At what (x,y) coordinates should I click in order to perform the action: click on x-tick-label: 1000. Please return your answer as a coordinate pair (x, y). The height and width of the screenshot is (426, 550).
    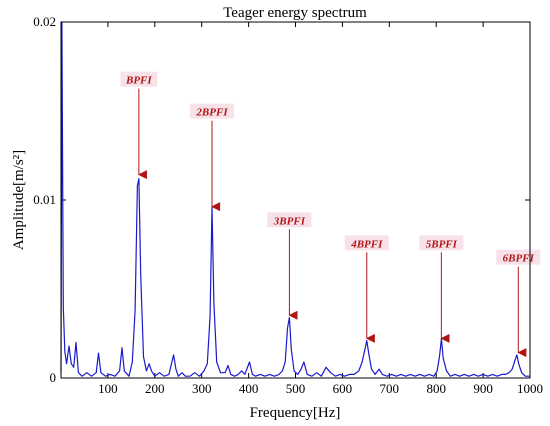
    Looking at the image, I should click on (530, 388).